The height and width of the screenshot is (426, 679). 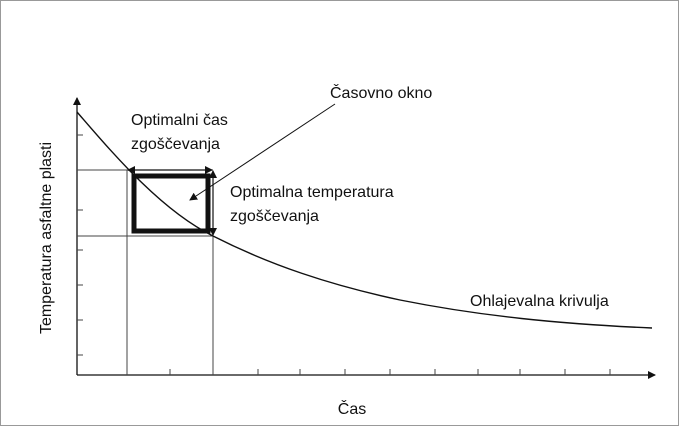 What do you see at coordinates (539, 301) in the screenshot?
I see `cooling-curve-label: Ohlajevalna krivulja` at bounding box center [539, 301].